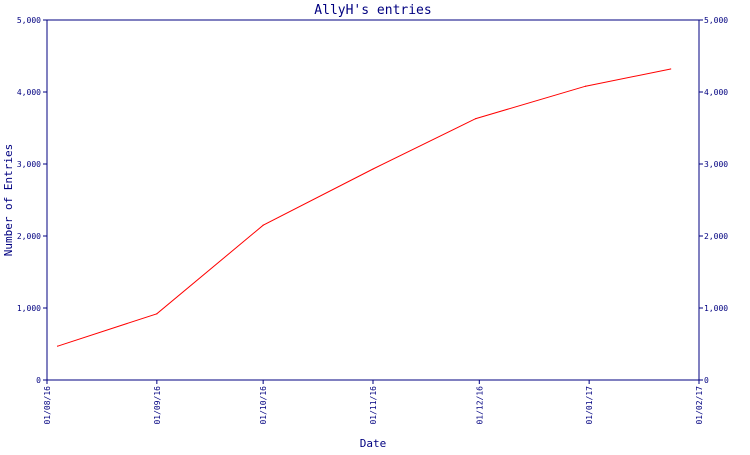 The image size is (750, 455). Describe the element at coordinates (8, 200) in the screenshot. I see `y-axis-label: Number of Entries` at that location.